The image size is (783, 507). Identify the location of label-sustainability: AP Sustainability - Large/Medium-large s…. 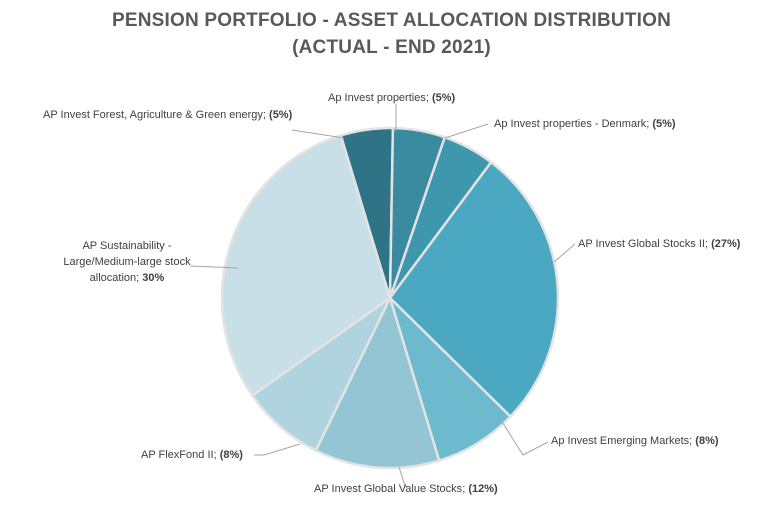
(127, 262).